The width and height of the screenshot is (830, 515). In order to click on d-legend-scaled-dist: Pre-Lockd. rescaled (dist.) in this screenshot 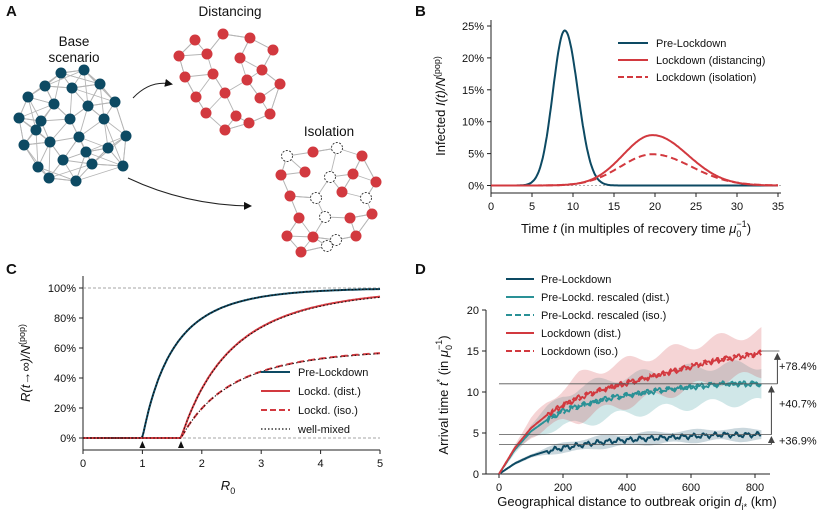, I will do `click(605, 298)`.